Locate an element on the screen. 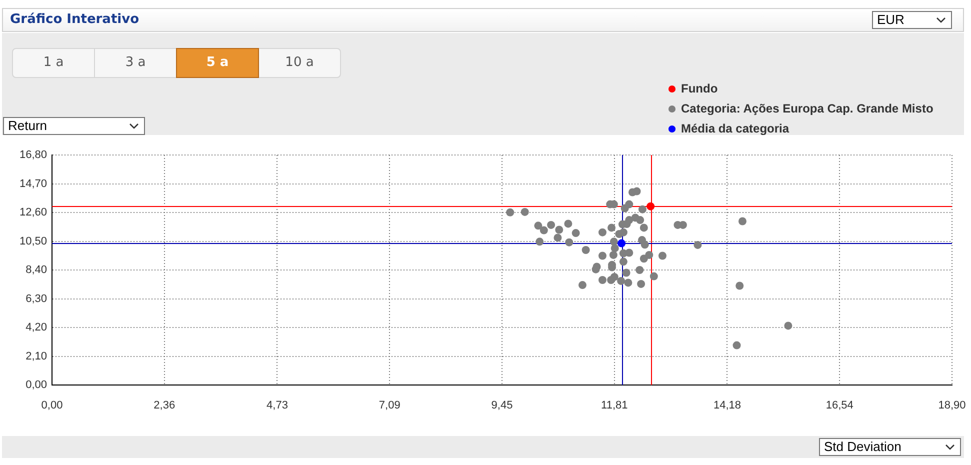 The image size is (971, 465). y-tick-label: 16,80 is located at coordinates (33, 155).